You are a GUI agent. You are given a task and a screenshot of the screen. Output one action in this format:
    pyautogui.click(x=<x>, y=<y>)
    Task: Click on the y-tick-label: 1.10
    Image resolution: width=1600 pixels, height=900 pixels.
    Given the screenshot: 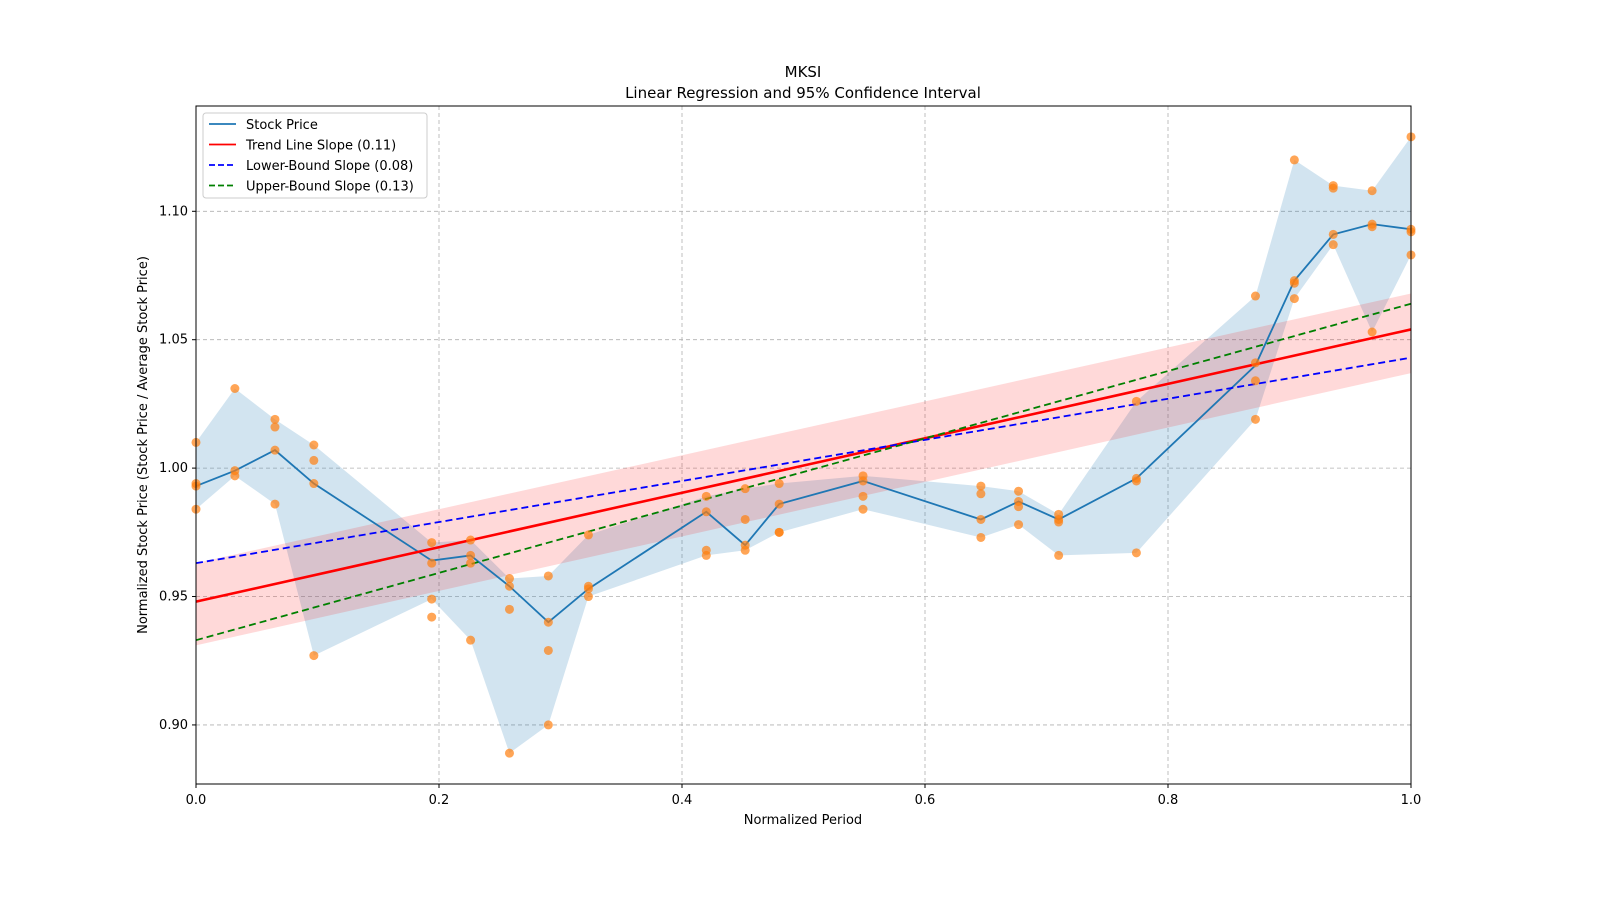 What is the action you would take?
    pyautogui.click(x=173, y=211)
    